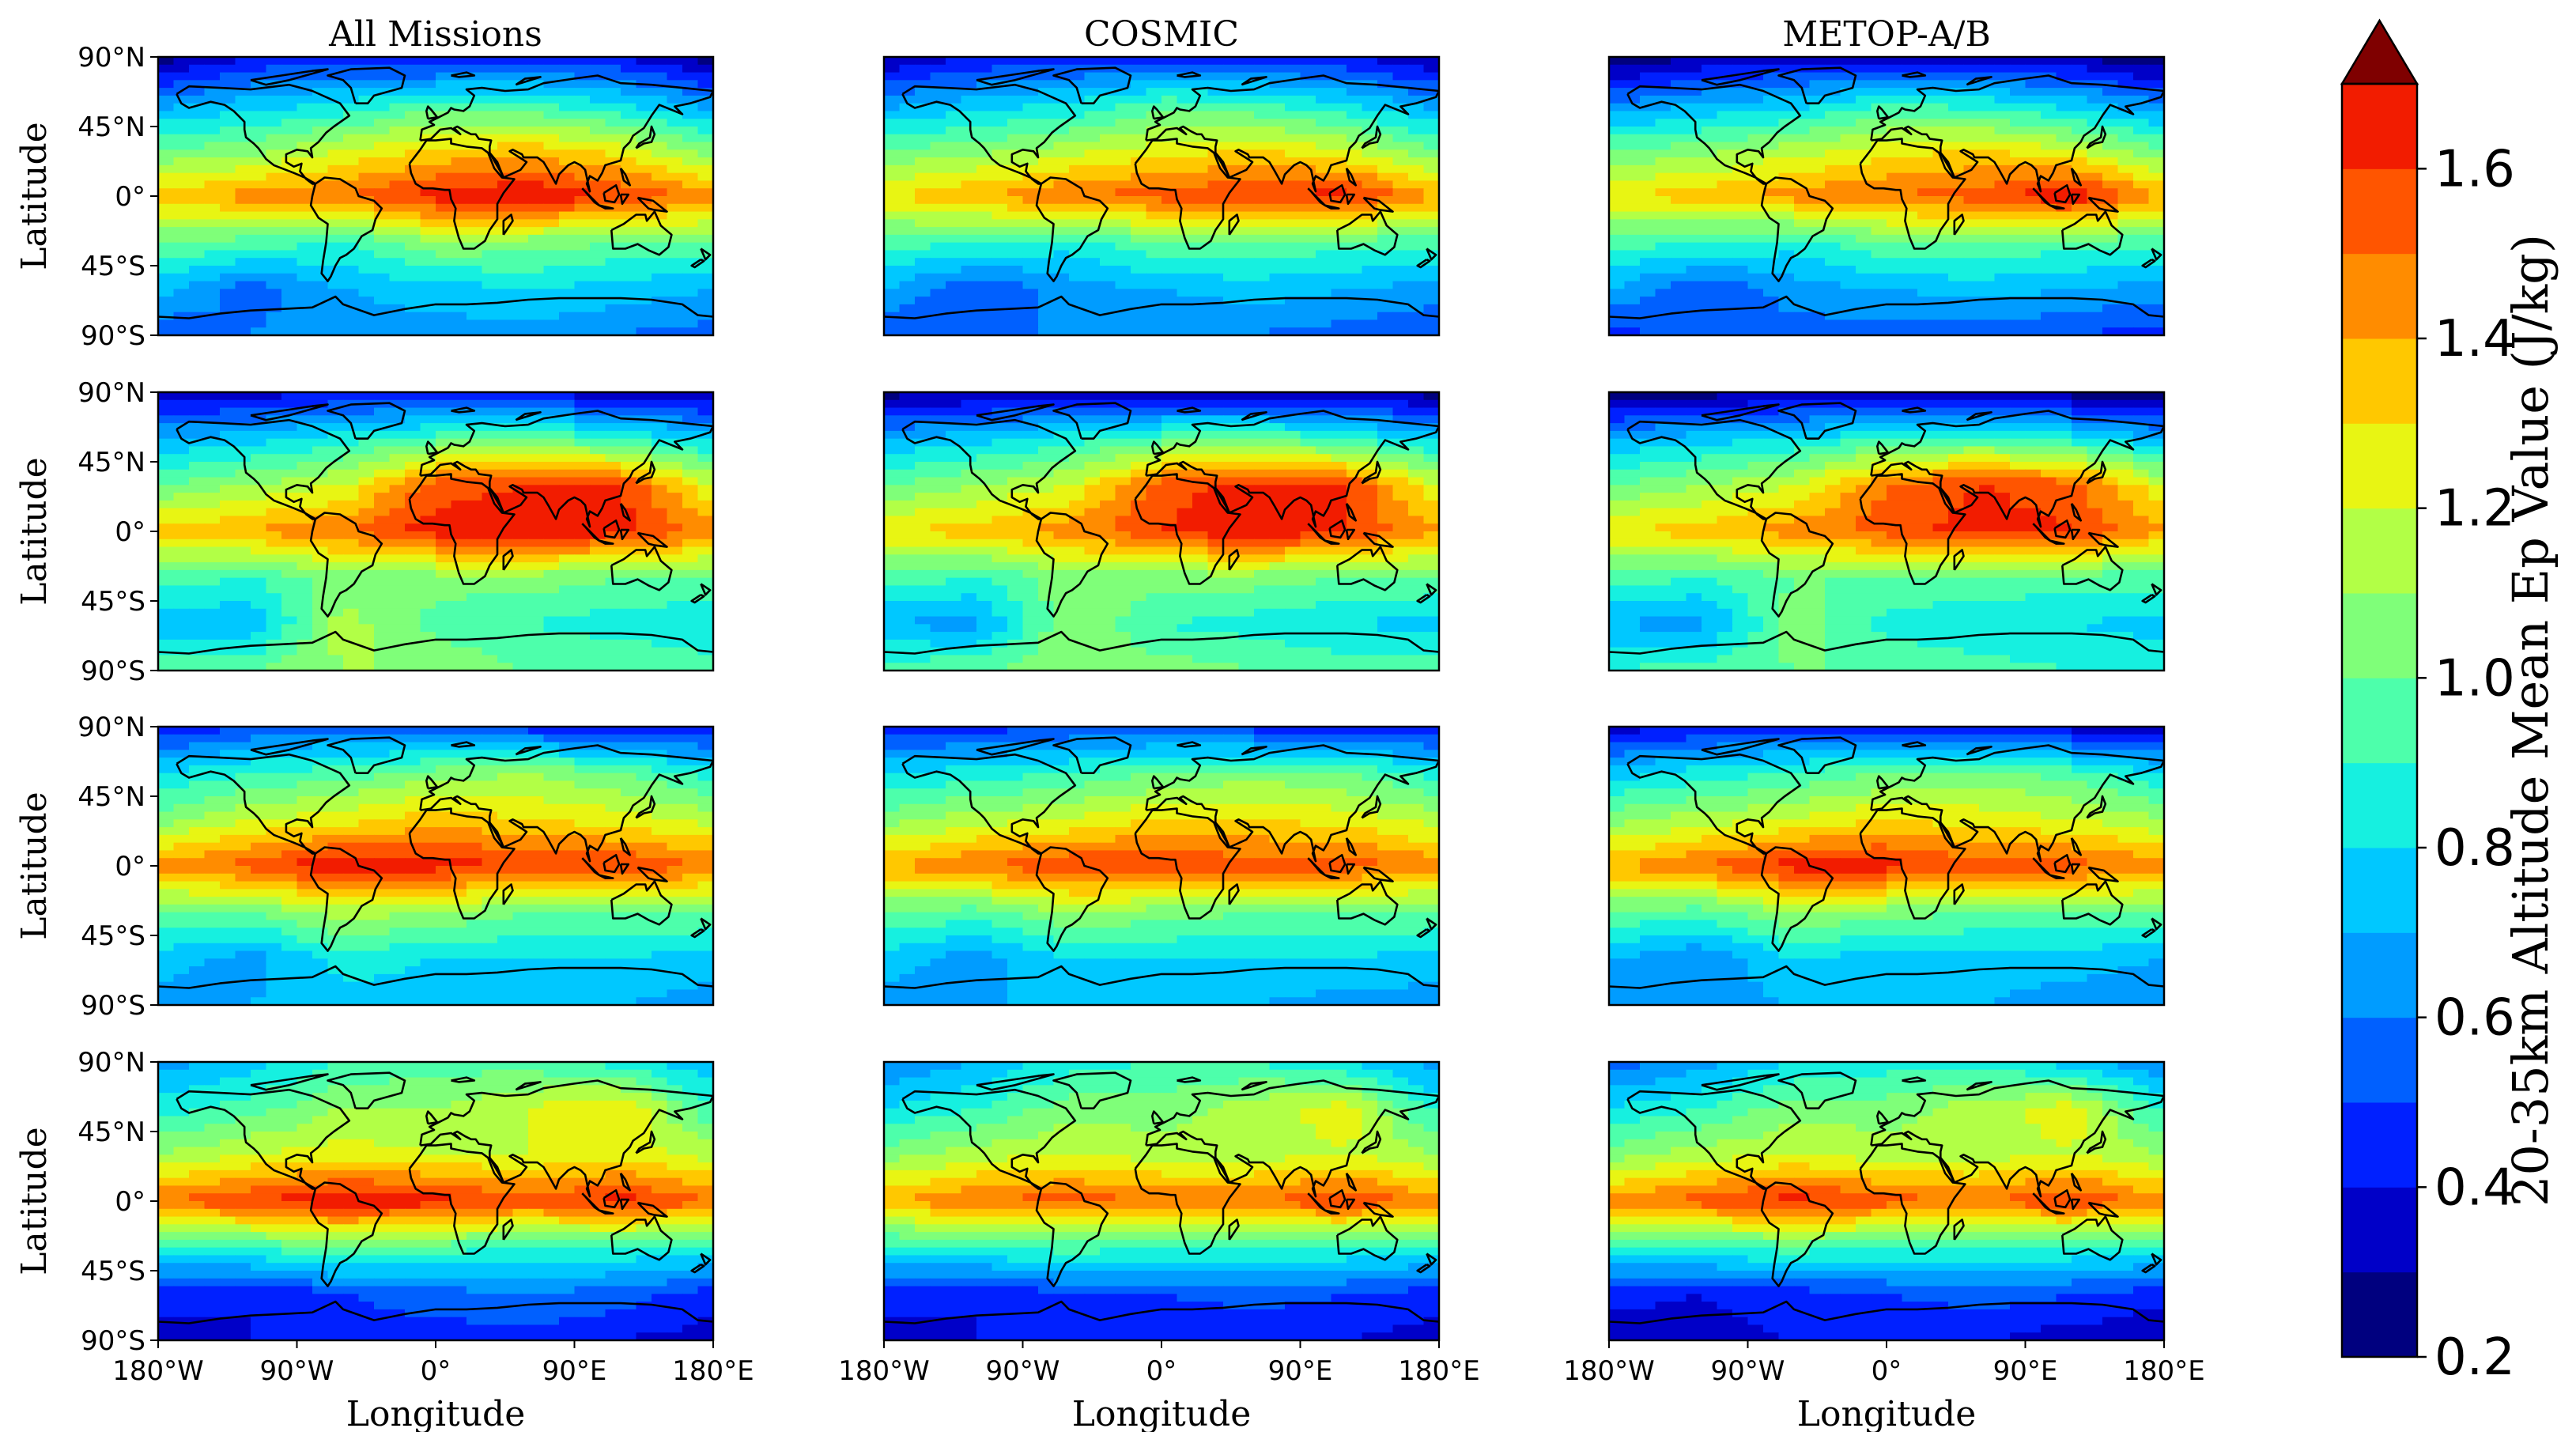 The width and height of the screenshot is (2576, 1432). I want to click on panel-frame, so click(1886, 196).